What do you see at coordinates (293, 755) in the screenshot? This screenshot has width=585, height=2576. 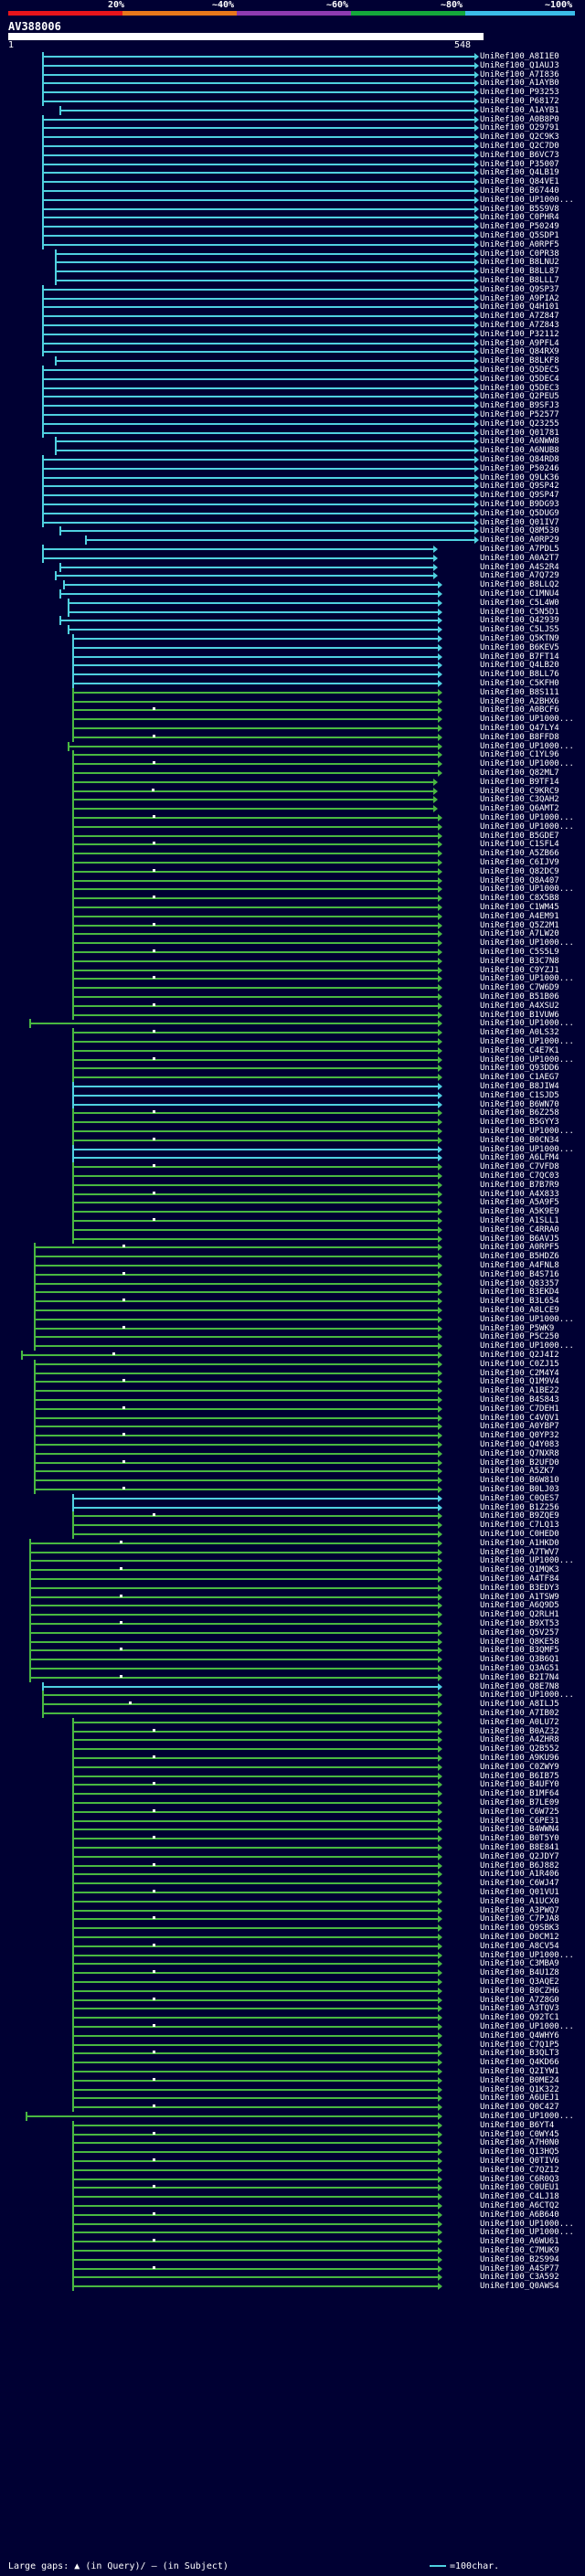 I see `hit-row: UniRef100_C1YL96` at bounding box center [293, 755].